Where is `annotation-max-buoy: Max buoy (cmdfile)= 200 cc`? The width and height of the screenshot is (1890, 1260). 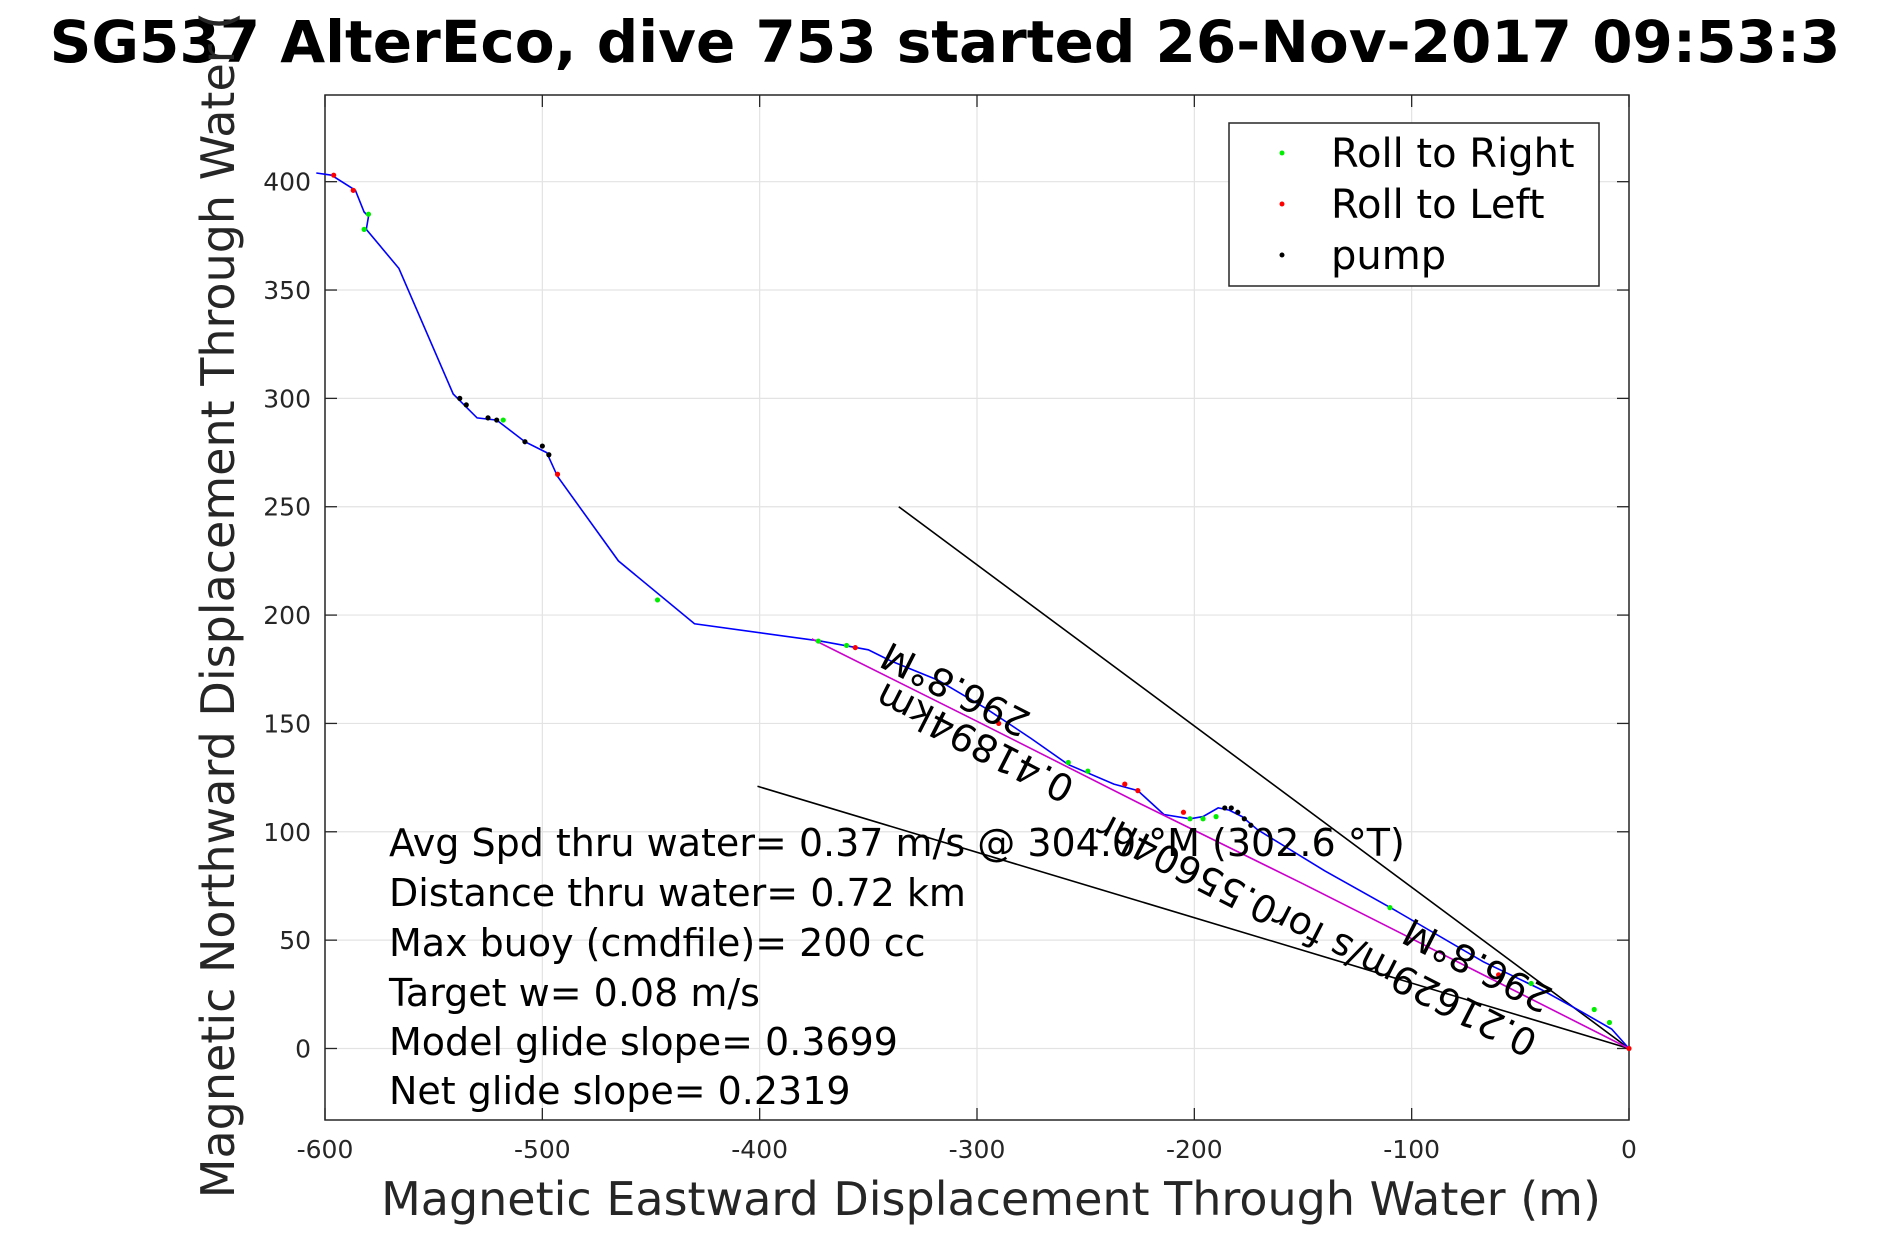
annotation-max-buoy: Max buoy (cmdfile)= 200 cc is located at coordinates (657, 943).